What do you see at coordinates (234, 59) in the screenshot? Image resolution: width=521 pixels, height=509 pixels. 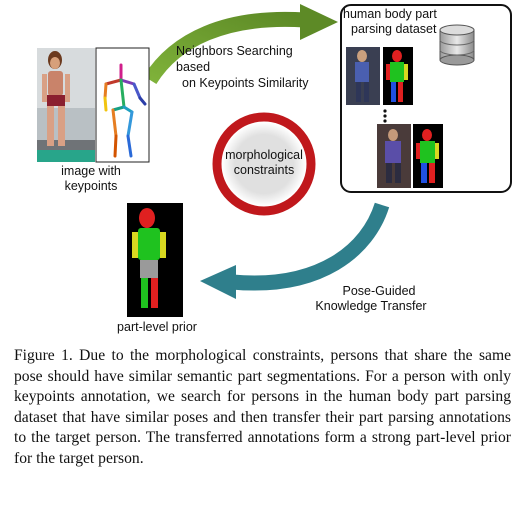 I see `neighbors-search-line-1: Neighbors Searching based` at bounding box center [234, 59].